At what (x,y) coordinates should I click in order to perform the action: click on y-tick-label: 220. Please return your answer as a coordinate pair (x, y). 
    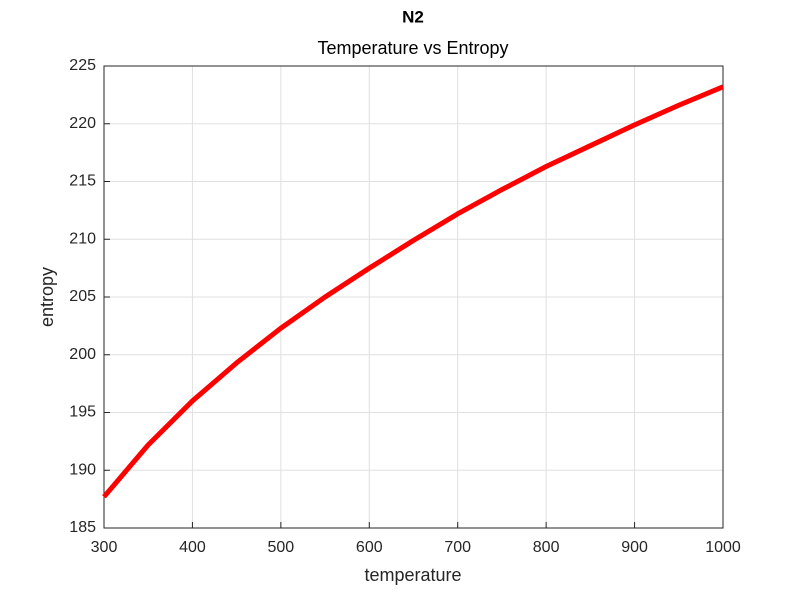
    Looking at the image, I should click on (82, 123).